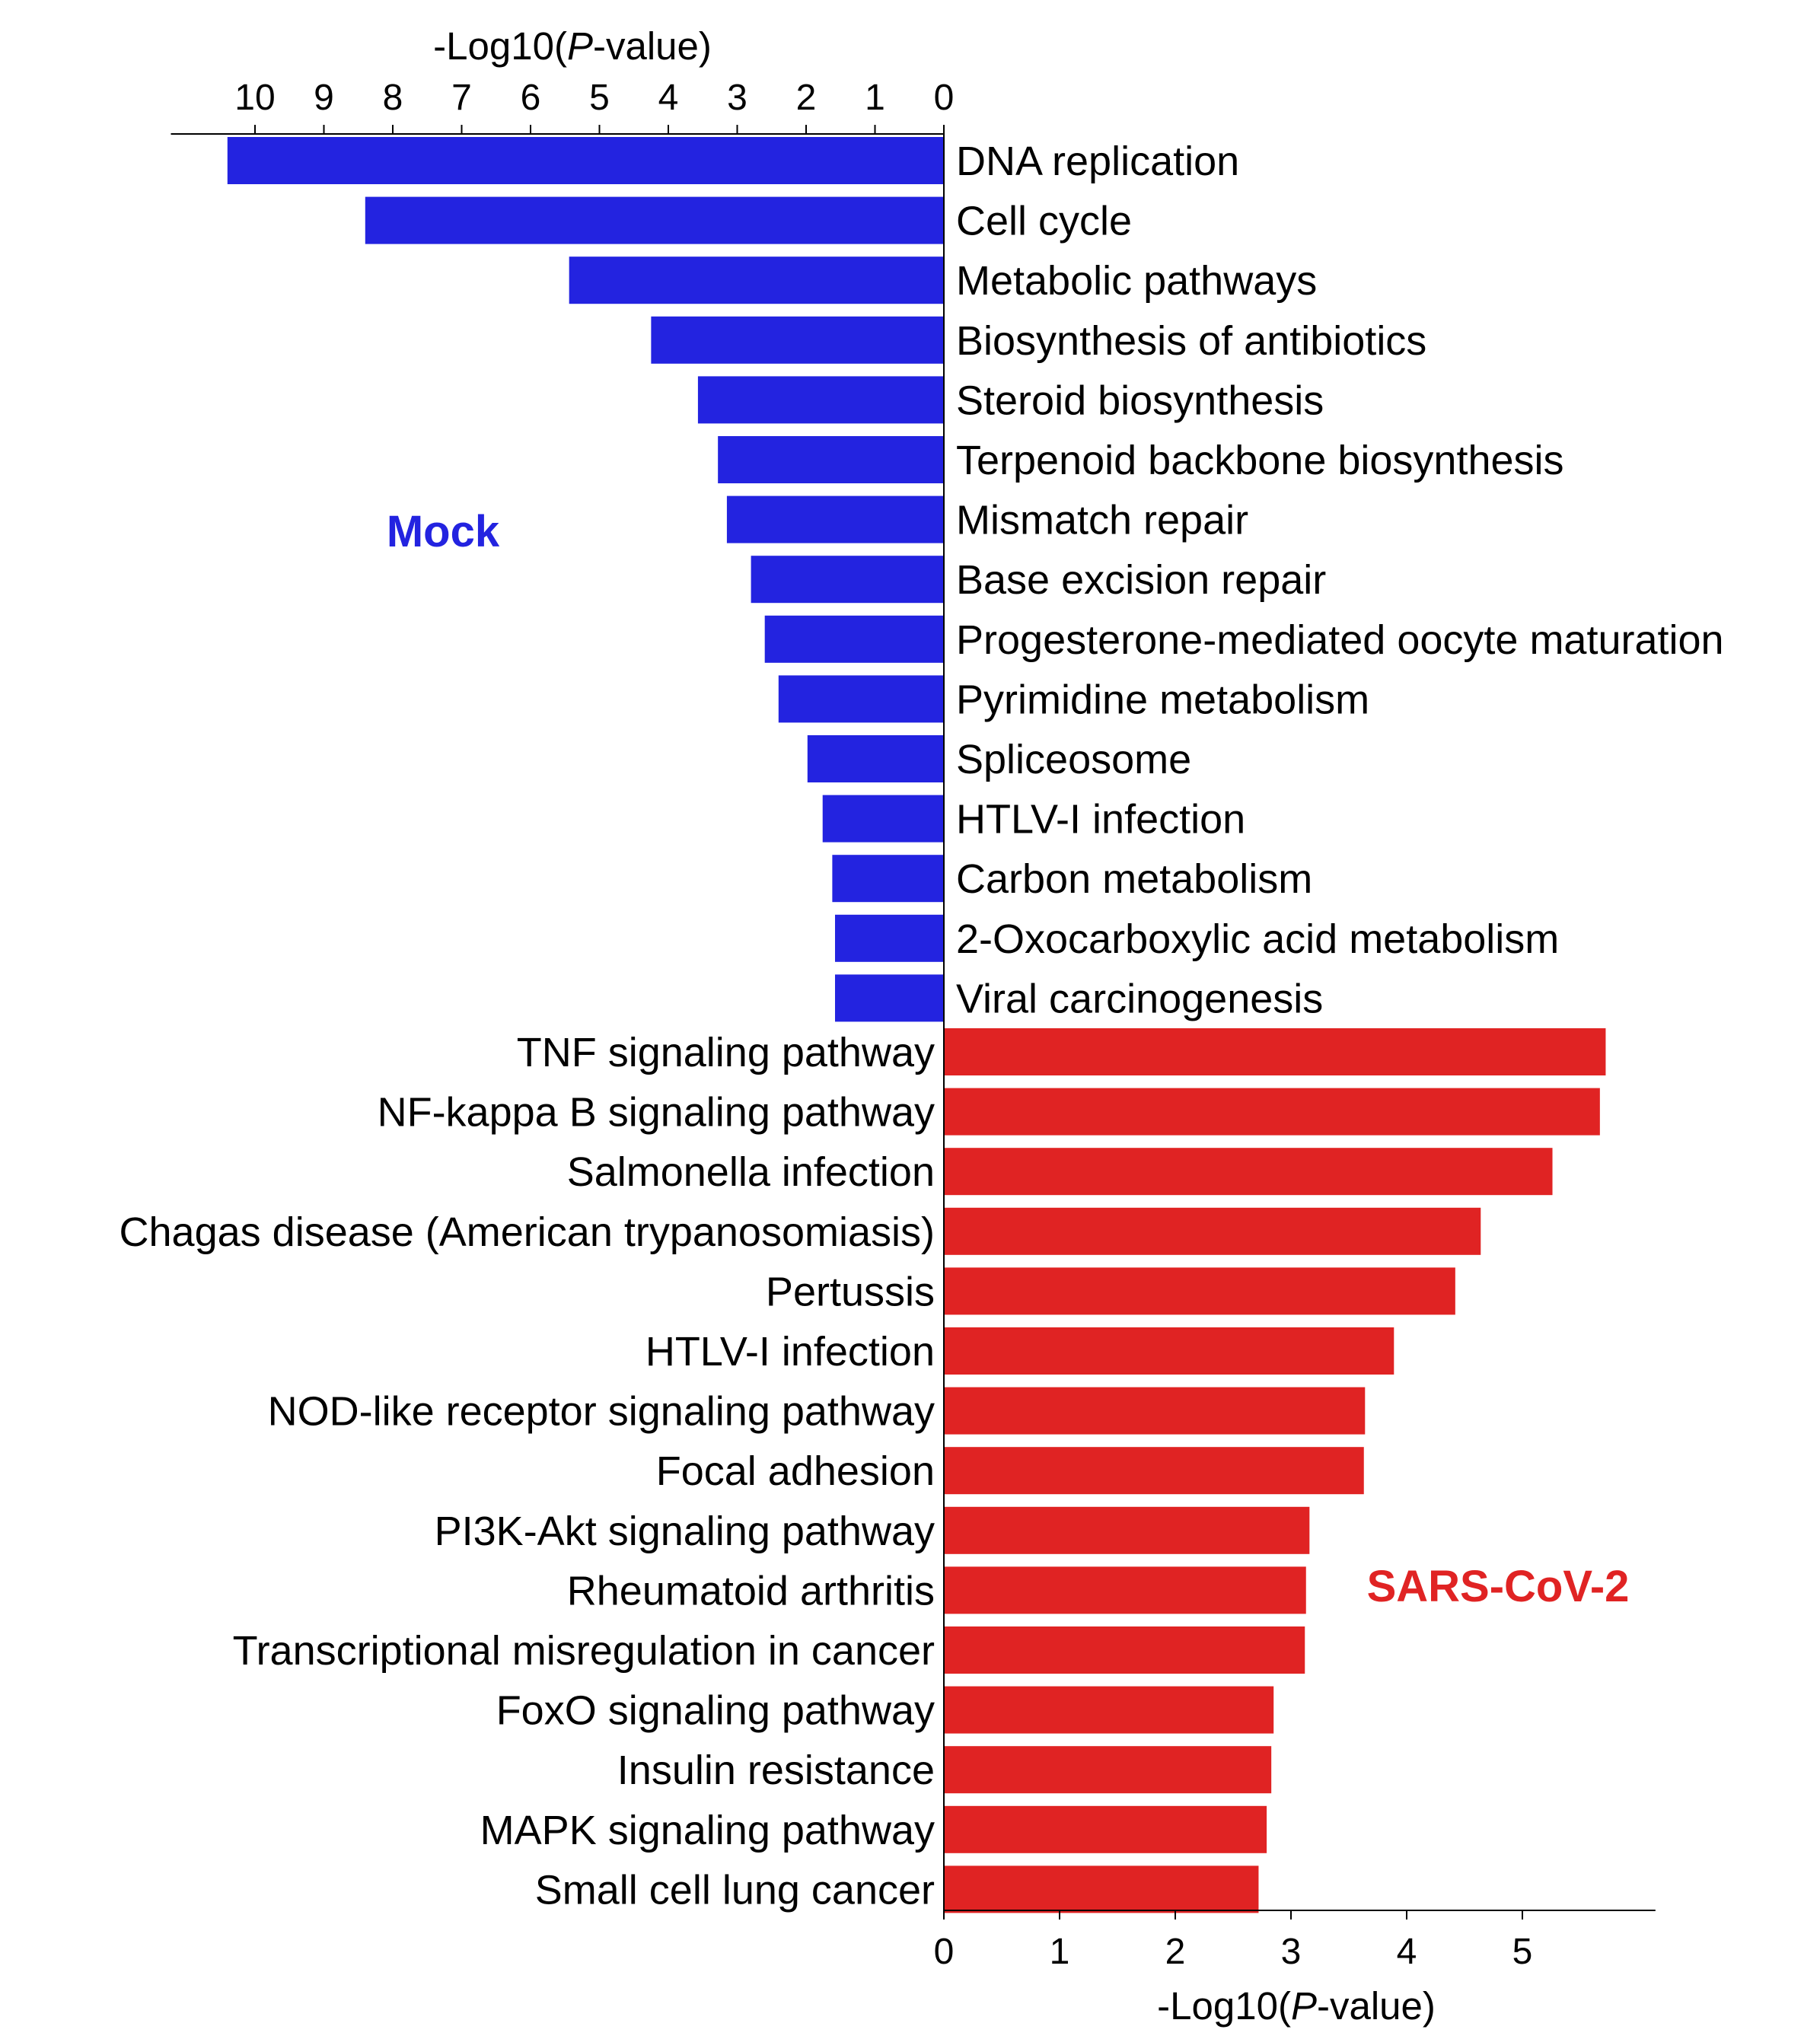  What do you see at coordinates (883, 819) in the screenshot?
I see `mock-bar-htlv-i-infection` at bounding box center [883, 819].